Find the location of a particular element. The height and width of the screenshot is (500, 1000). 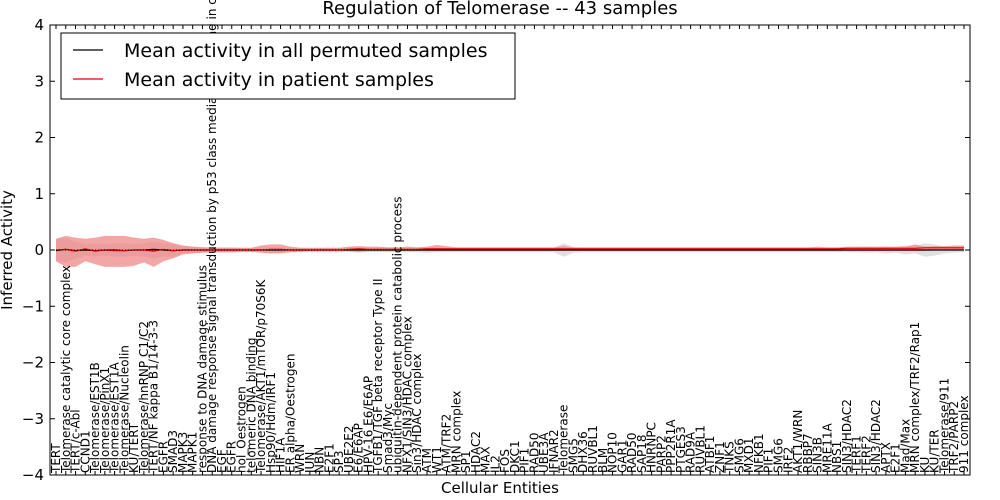

chart-title: Regulation of Telomerase -- 43 samples is located at coordinates (499, 9).